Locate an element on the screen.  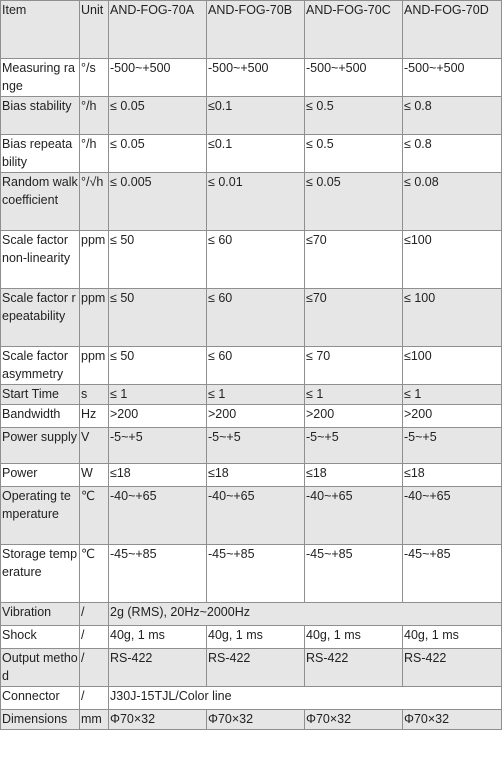
value-cell: ≤ 0.01 is located at coordinates (255, 201).